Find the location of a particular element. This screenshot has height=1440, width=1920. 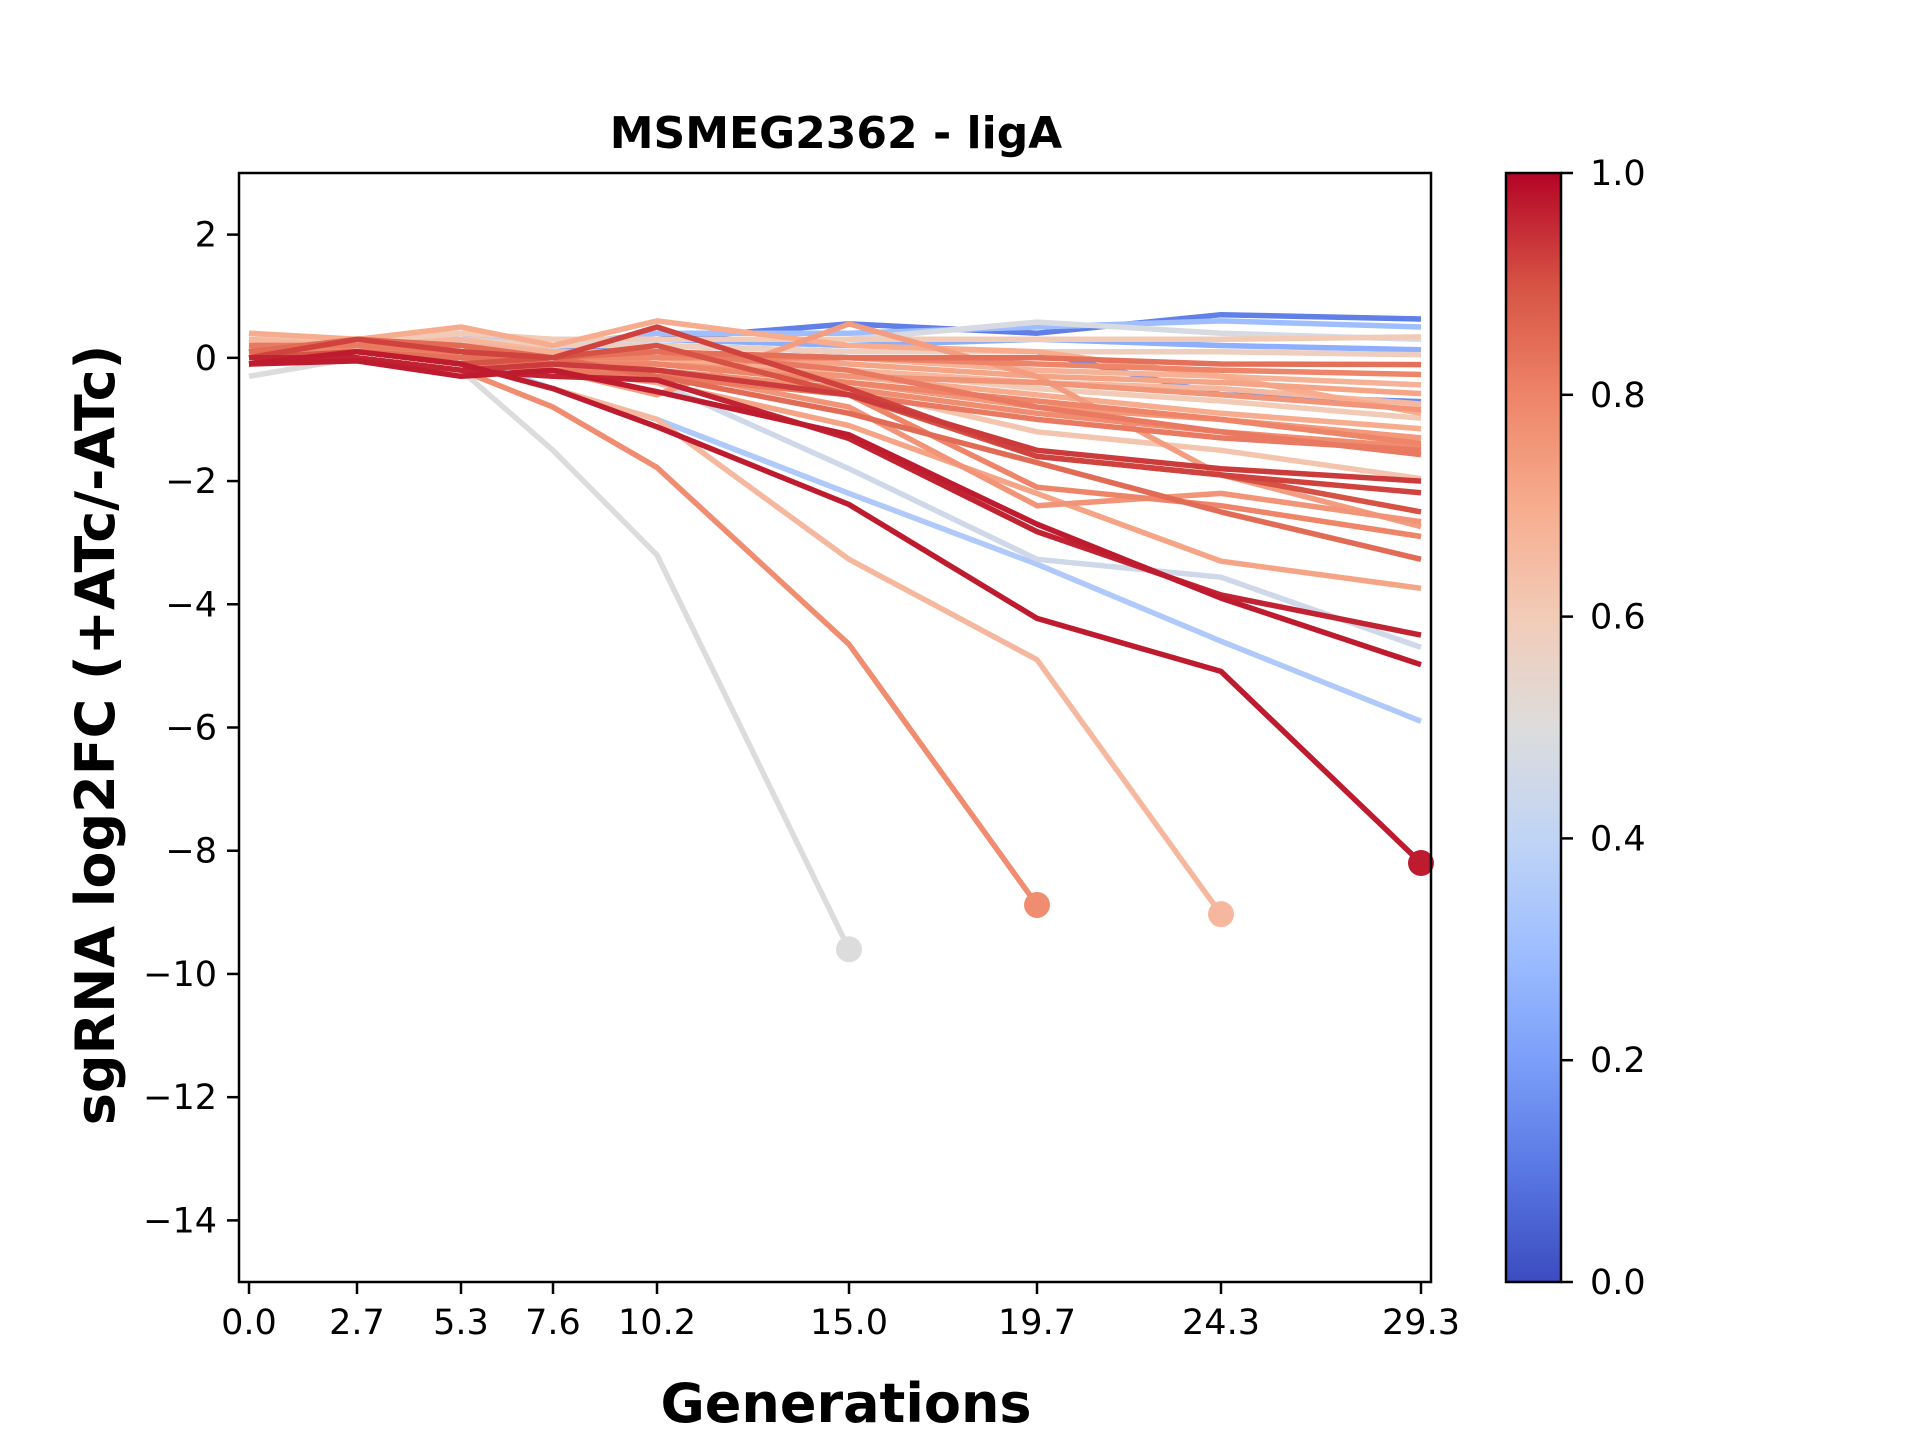

x-tick-label: 2.7 is located at coordinates (357, 1323).